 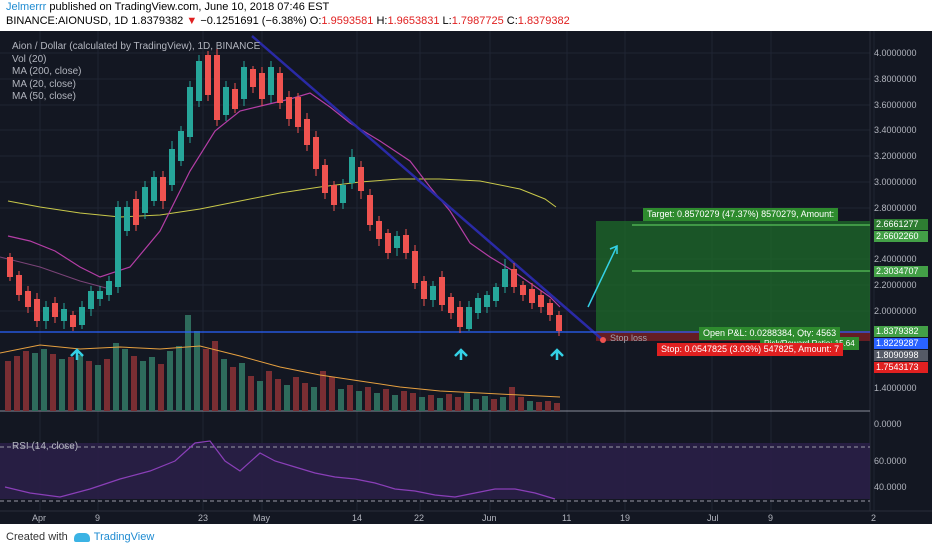 I want to click on time-tick: 22, so click(x=419, y=518).